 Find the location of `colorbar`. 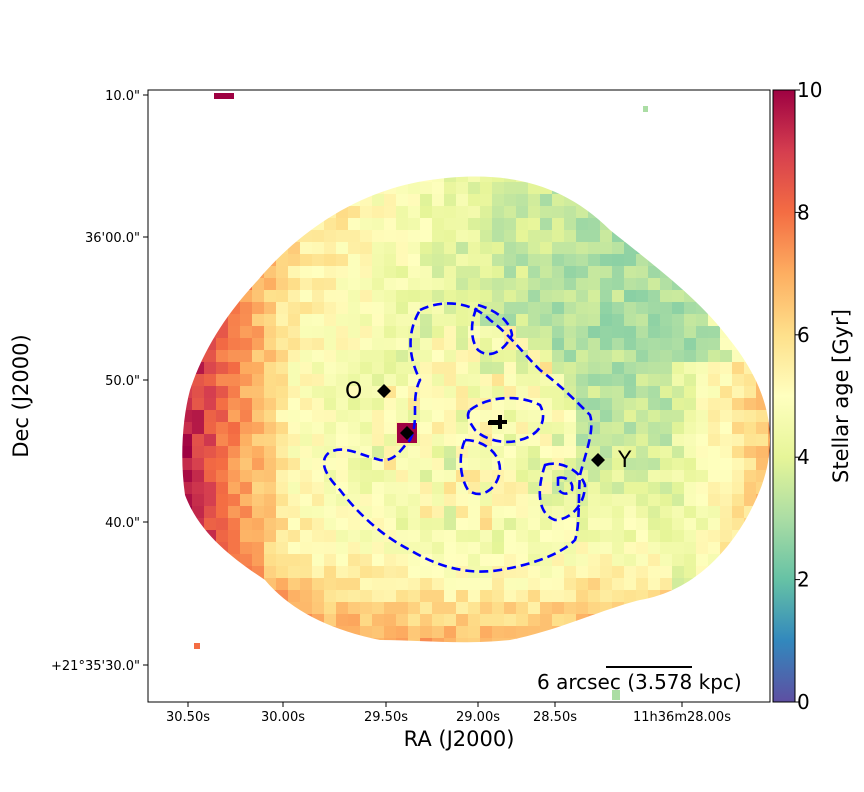

colorbar is located at coordinates (784, 396).